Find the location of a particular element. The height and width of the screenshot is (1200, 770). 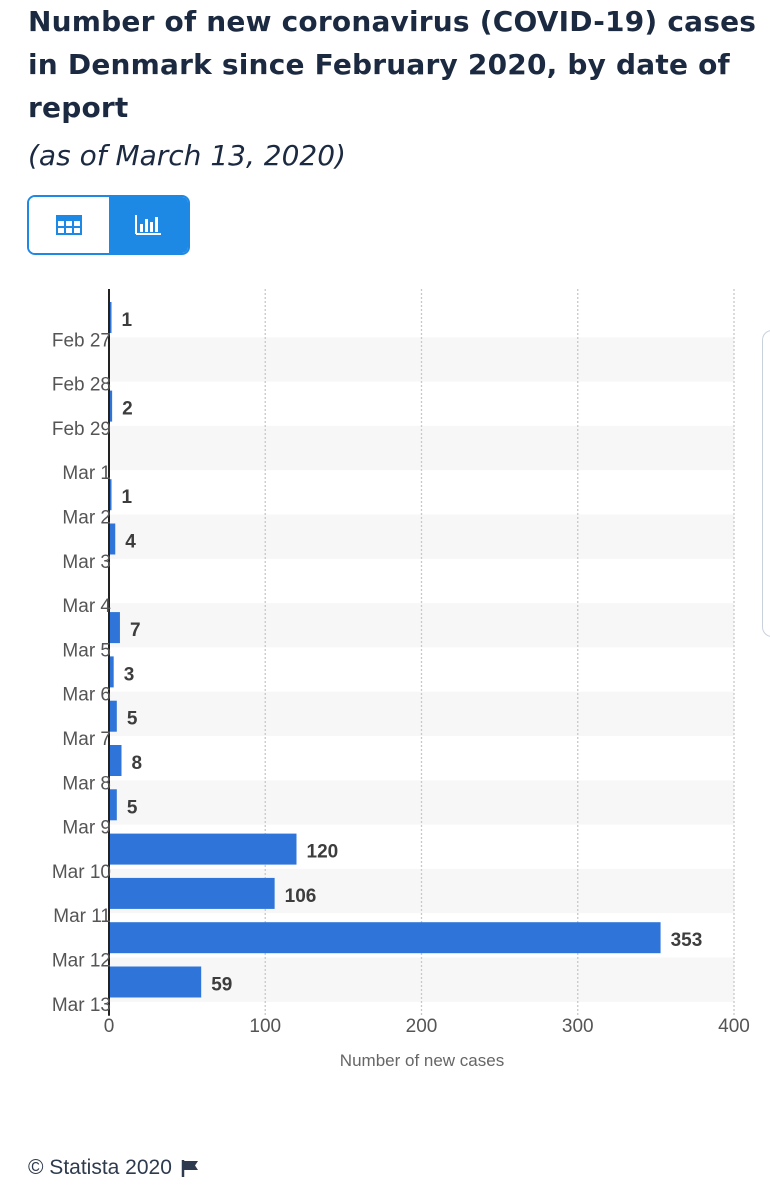

category-label: Mar 13 is located at coordinates (81, 1005).